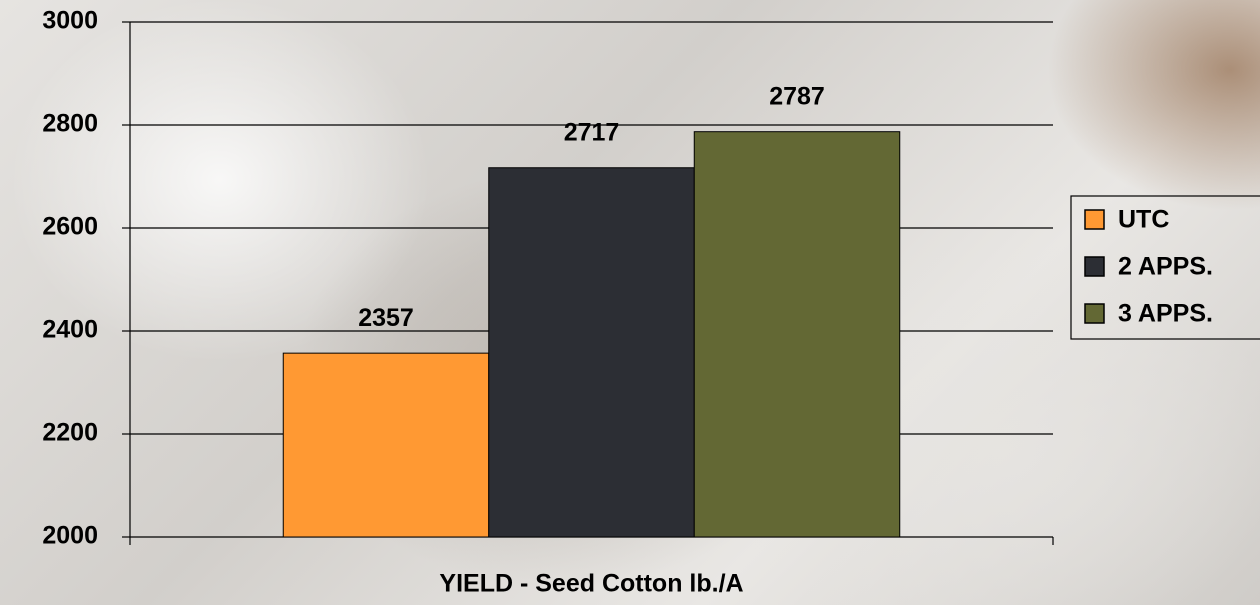 The image size is (1260, 605). I want to click on y-tick-label: 3000, so click(70, 21).